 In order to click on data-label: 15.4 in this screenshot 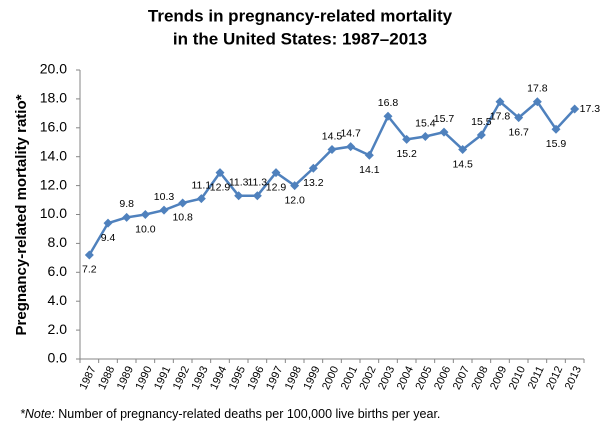, I will do `click(425, 123)`.